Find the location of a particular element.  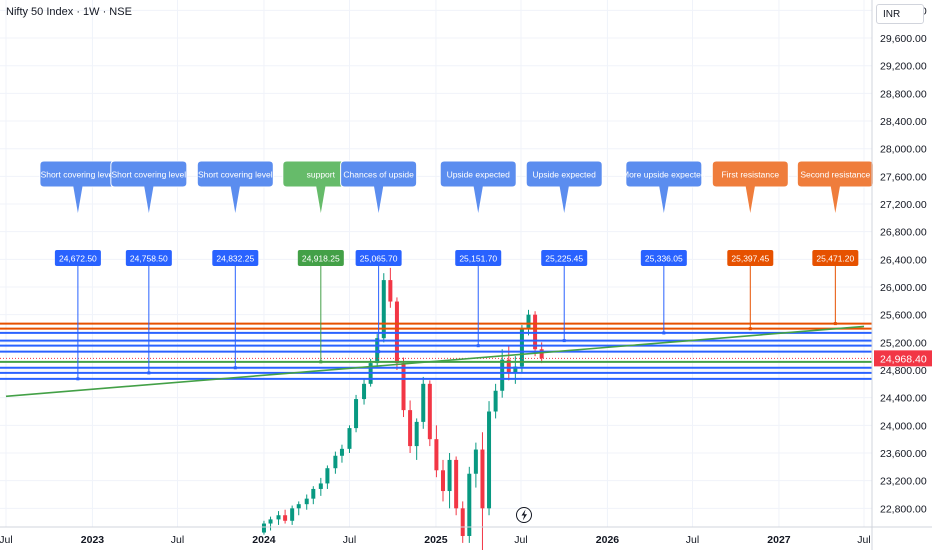

callout-price-text: 25,336.05 is located at coordinates (664, 259).